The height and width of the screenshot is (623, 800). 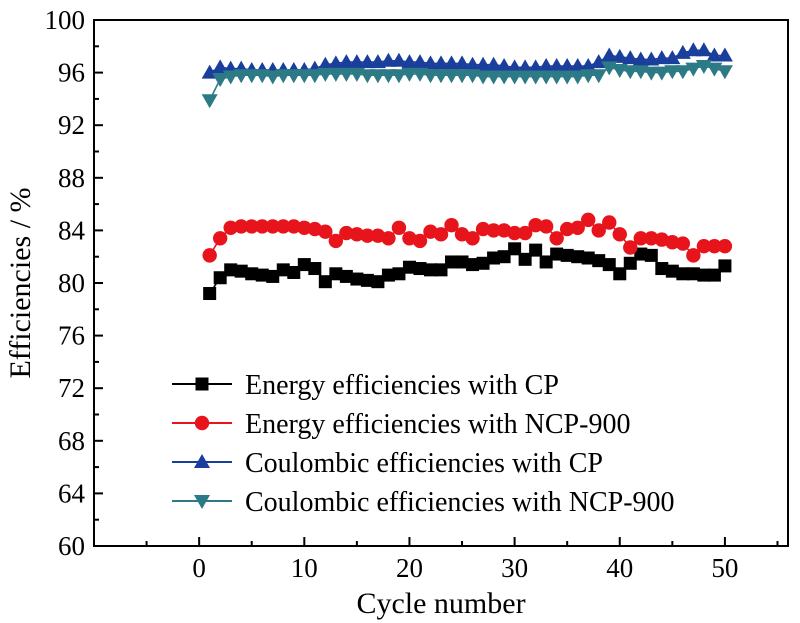 I want to click on x-tick-label: 50, so click(x=724, y=568).